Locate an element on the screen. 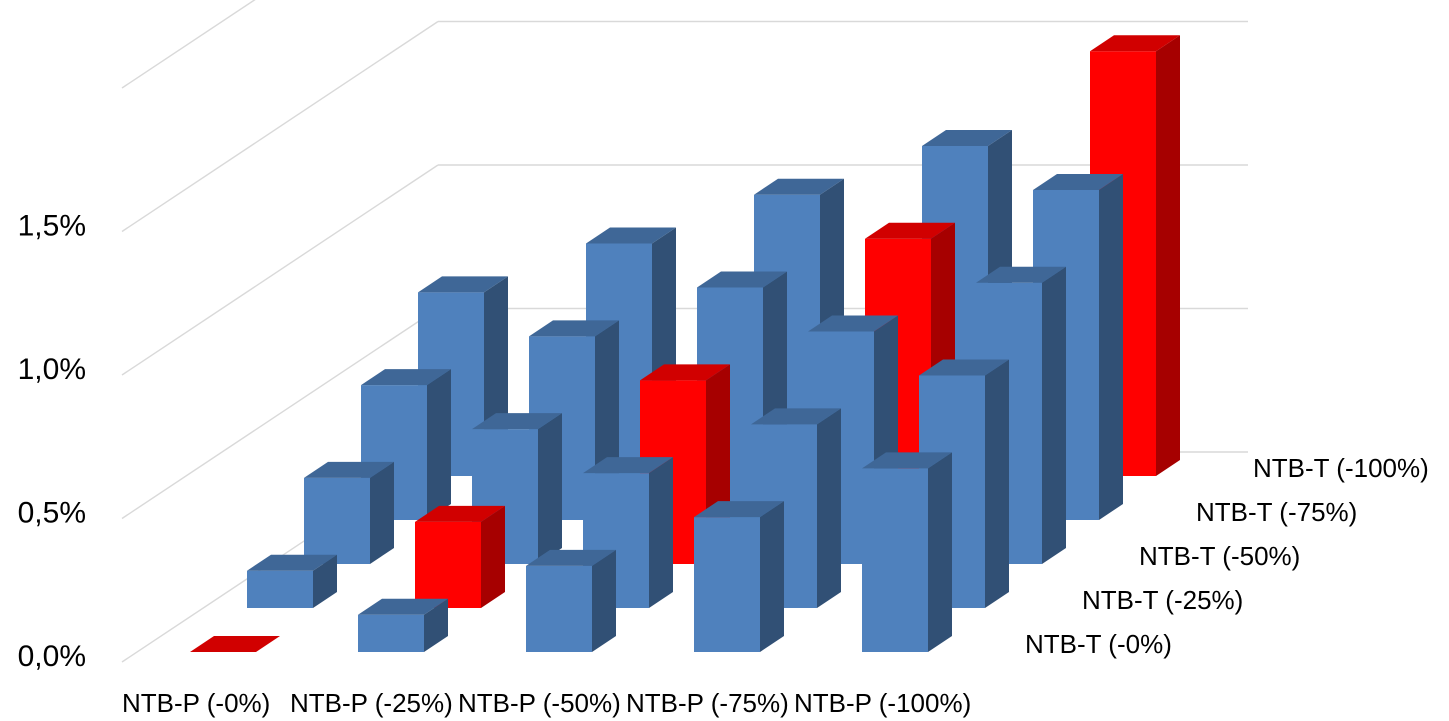 This screenshot has width=1449, height=721. y-tick-label: 1,0% is located at coordinates (52, 369).